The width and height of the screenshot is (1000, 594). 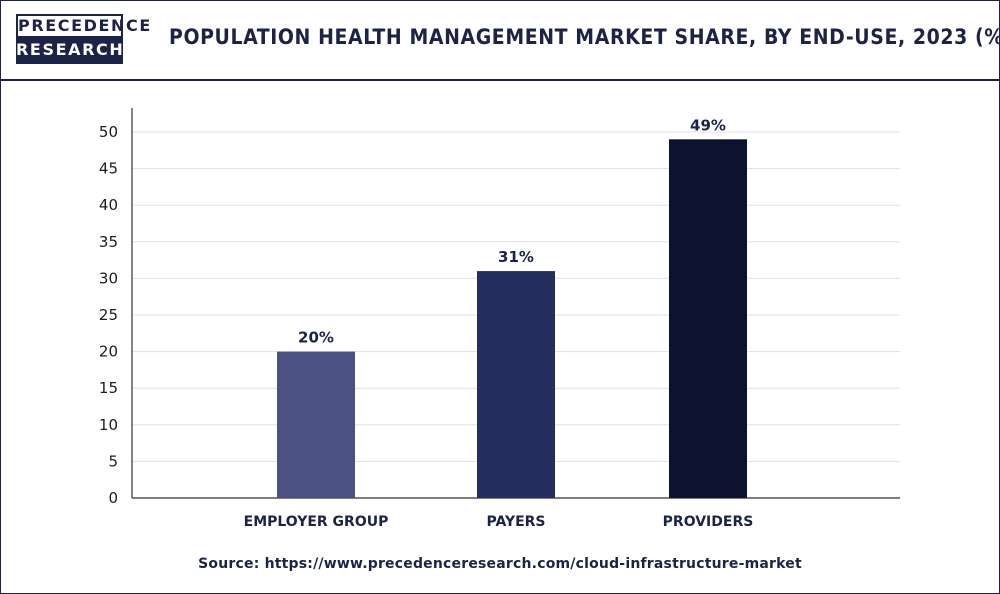 I want to click on y-tick-label: 45, so click(x=108, y=169).